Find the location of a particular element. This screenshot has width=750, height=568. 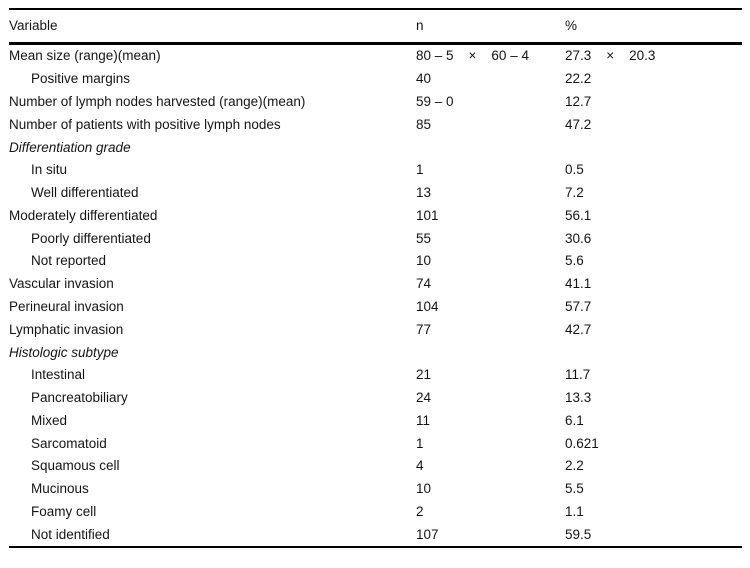

table-row: Intestinal 21 11.7 is located at coordinates (375, 375).